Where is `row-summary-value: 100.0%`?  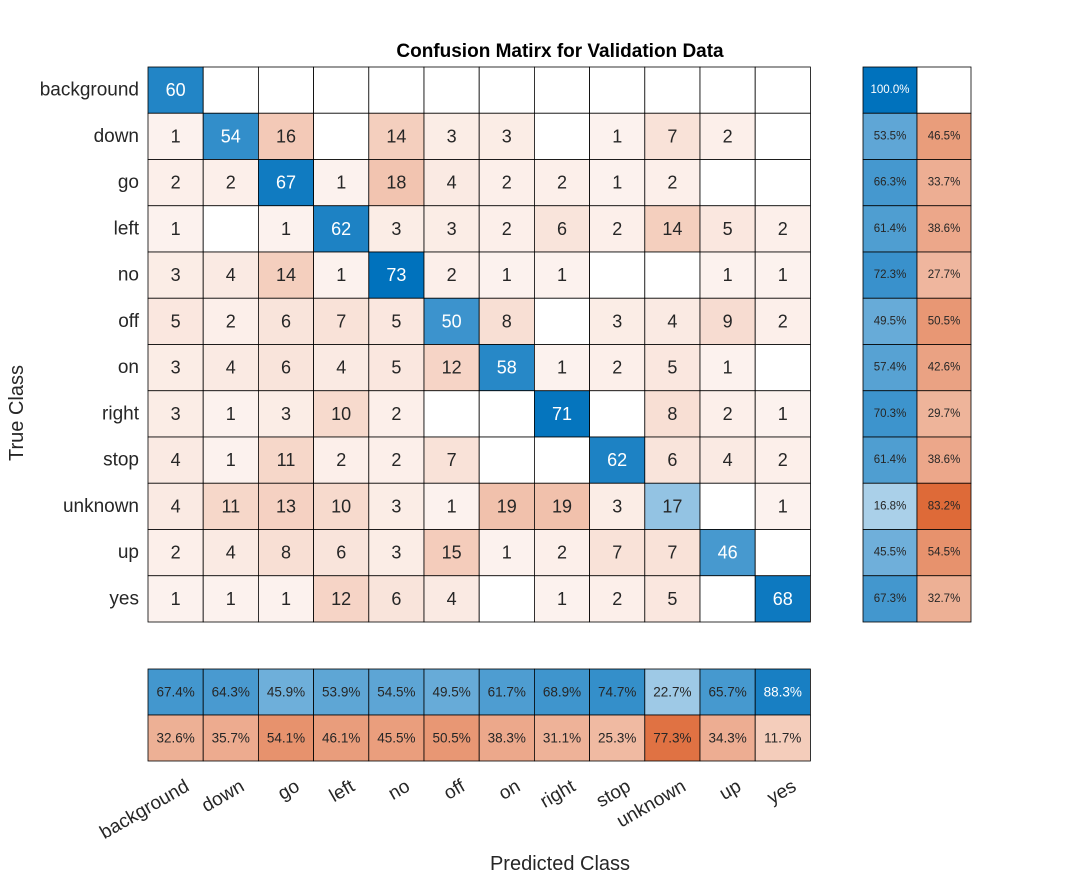 row-summary-value: 100.0% is located at coordinates (889, 90).